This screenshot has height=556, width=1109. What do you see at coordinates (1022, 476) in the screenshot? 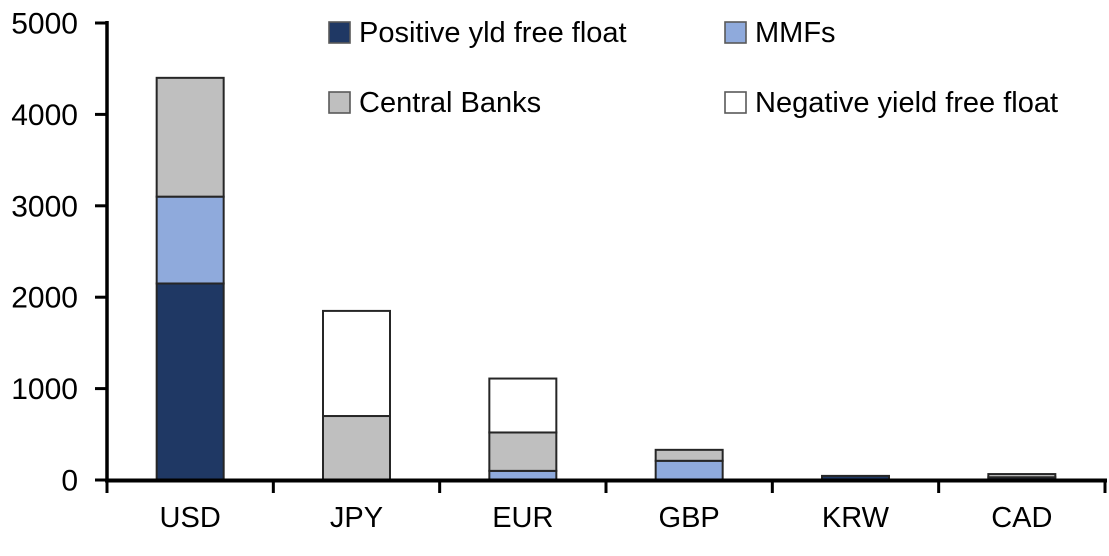
I see `bar-segment-cad-central-banks` at bounding box center [1022, 476].